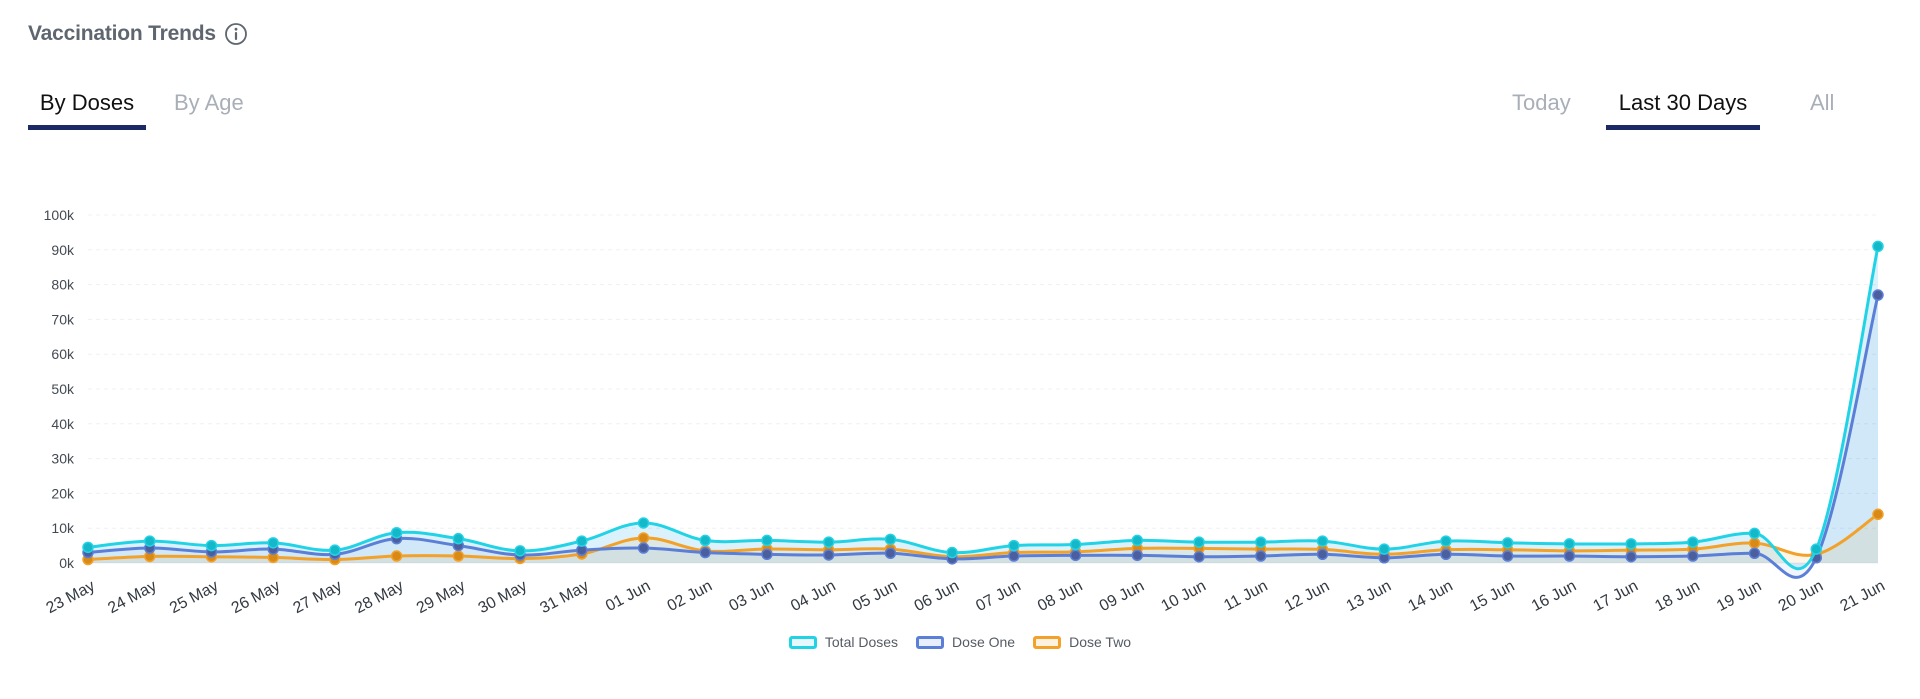 The height and width of the screenshot is (699, 1920). I want to click on legend-label: Dose One, so click(984, 642).